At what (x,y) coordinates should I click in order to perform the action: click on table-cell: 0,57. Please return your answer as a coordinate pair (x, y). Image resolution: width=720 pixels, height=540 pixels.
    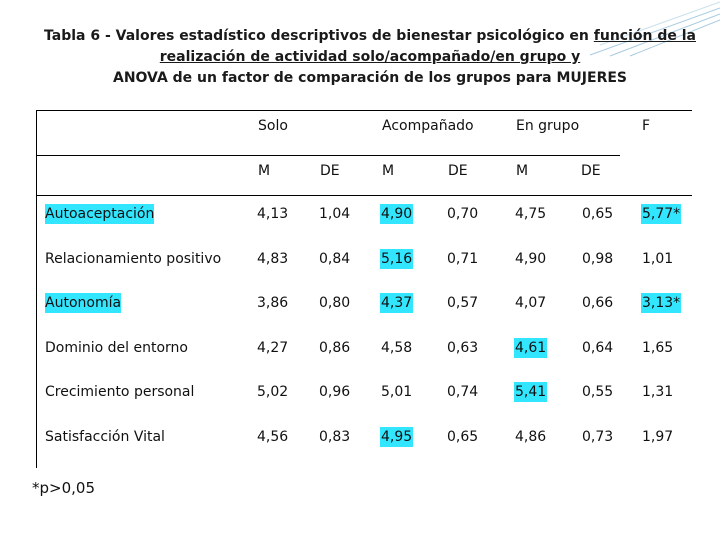
    Looking at the image, I should click on (463, 303).